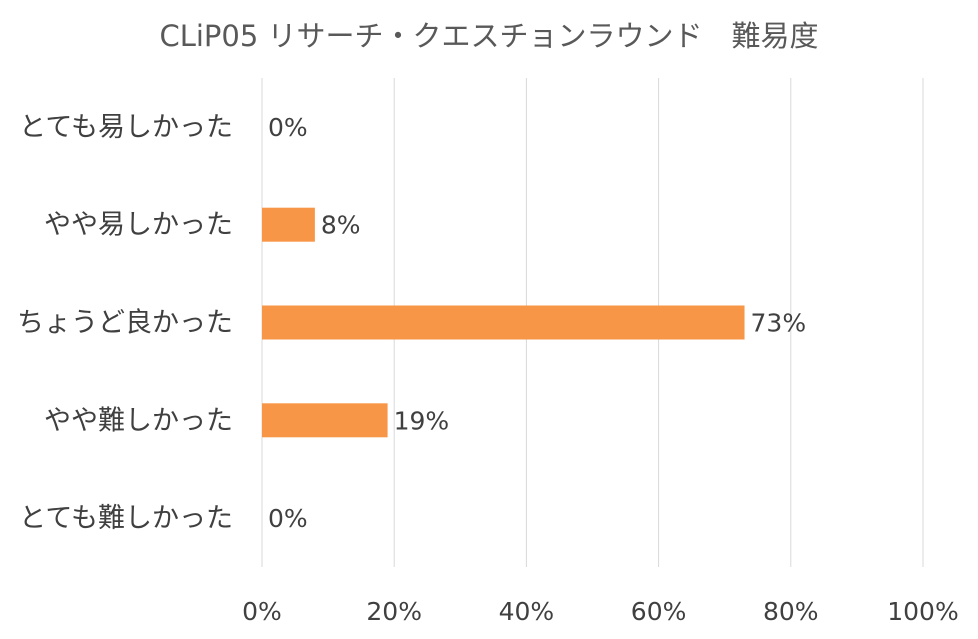 This screenshot has height=639, width=978. What do you see at coordinates (922, 611) in the screenshot?
I see `x-tick-label: 100%` at bounding box center [922, 611].